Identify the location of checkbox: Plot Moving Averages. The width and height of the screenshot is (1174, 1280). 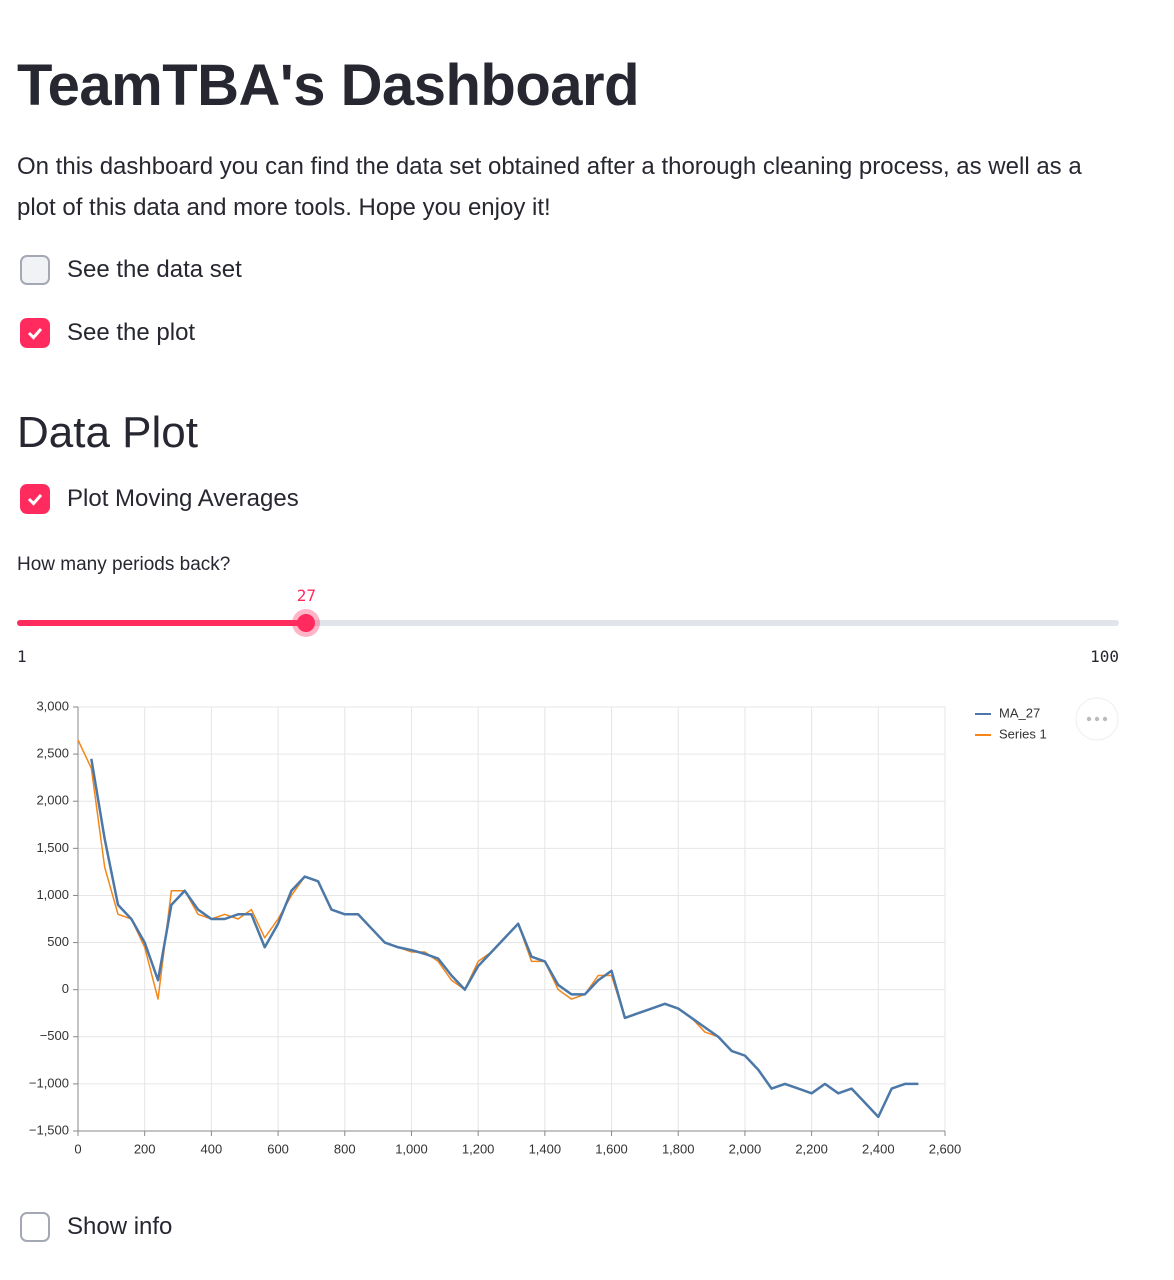
(159, 499).